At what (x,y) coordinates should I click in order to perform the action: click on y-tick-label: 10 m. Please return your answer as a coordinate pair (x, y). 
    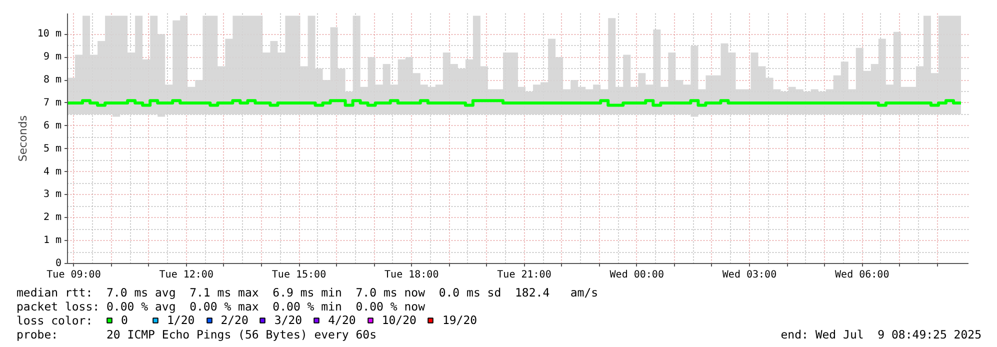
    Looking at the image, I should click on (49, 34).